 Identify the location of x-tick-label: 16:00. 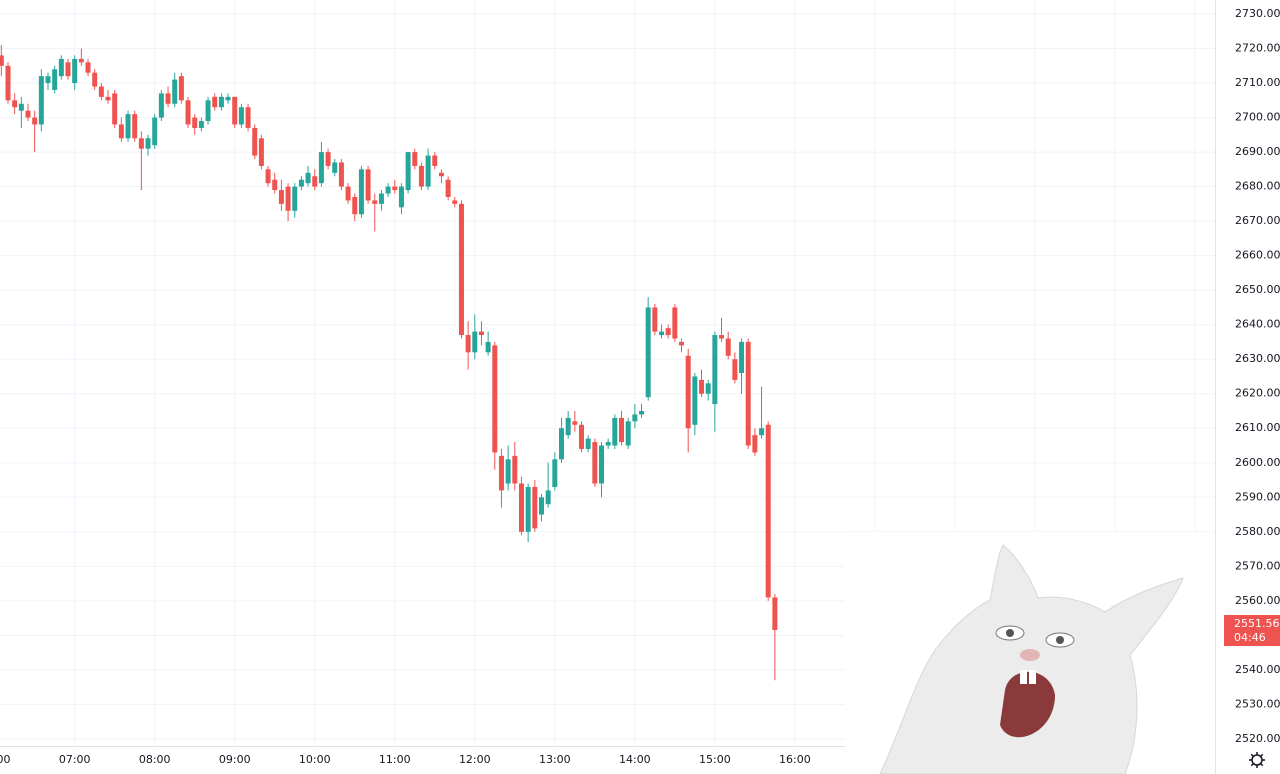
(795, 759).